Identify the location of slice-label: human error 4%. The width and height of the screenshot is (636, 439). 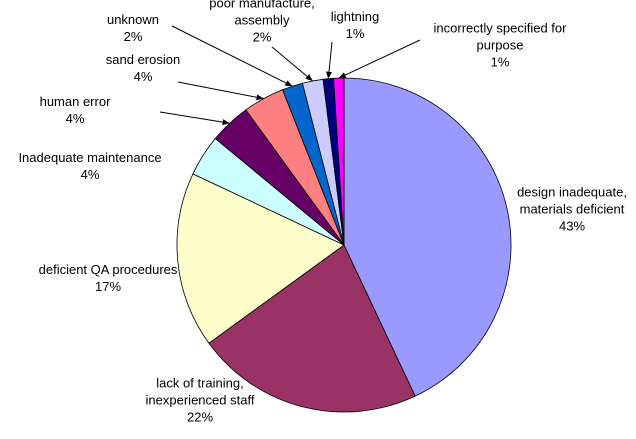
(75, 110).